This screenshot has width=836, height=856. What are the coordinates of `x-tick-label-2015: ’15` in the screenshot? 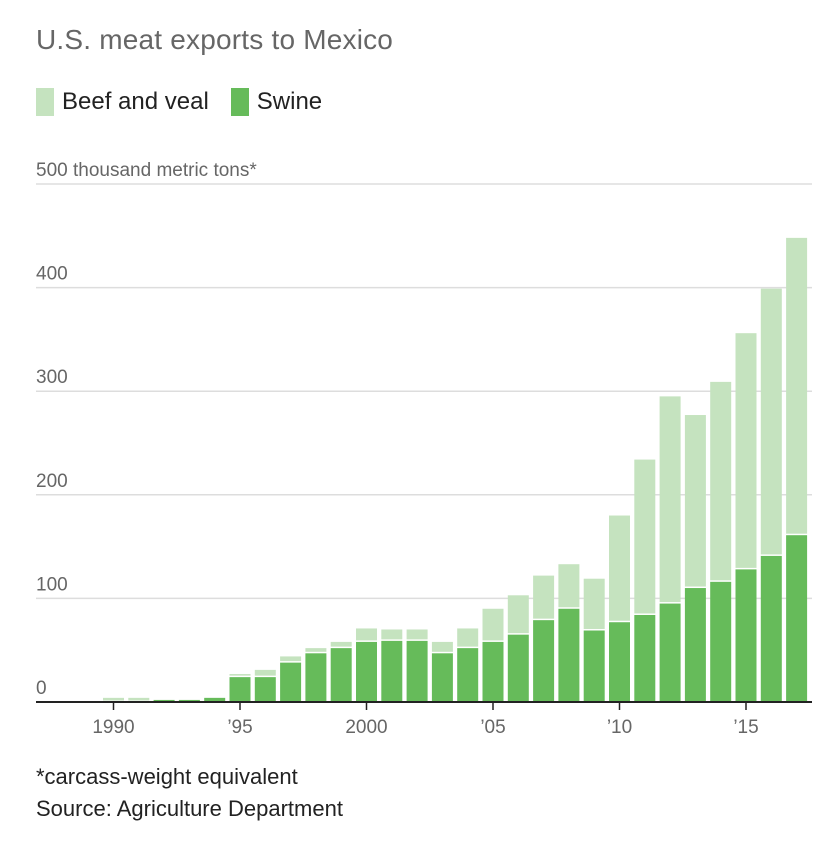 It's located at (745, 727).